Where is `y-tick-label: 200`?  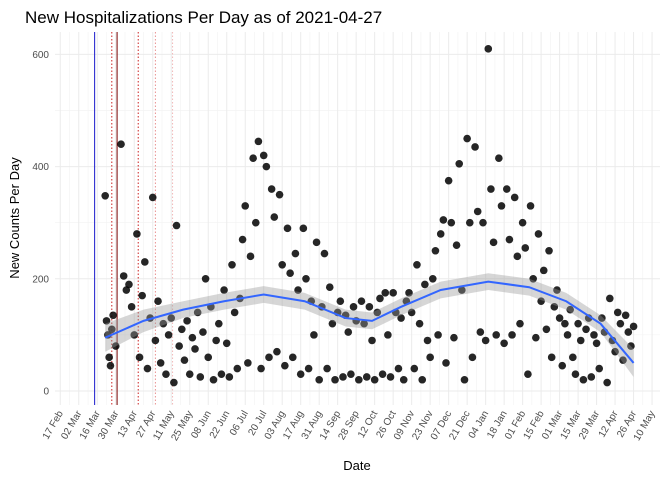 y-tick-label: 200 is located at coordinates (40, 279).